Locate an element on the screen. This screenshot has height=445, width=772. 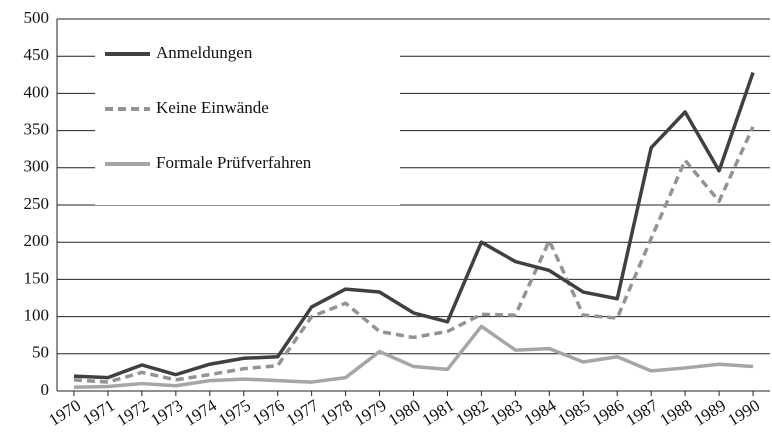
y-tick-label: 500 is located at coordinates (37, 17).